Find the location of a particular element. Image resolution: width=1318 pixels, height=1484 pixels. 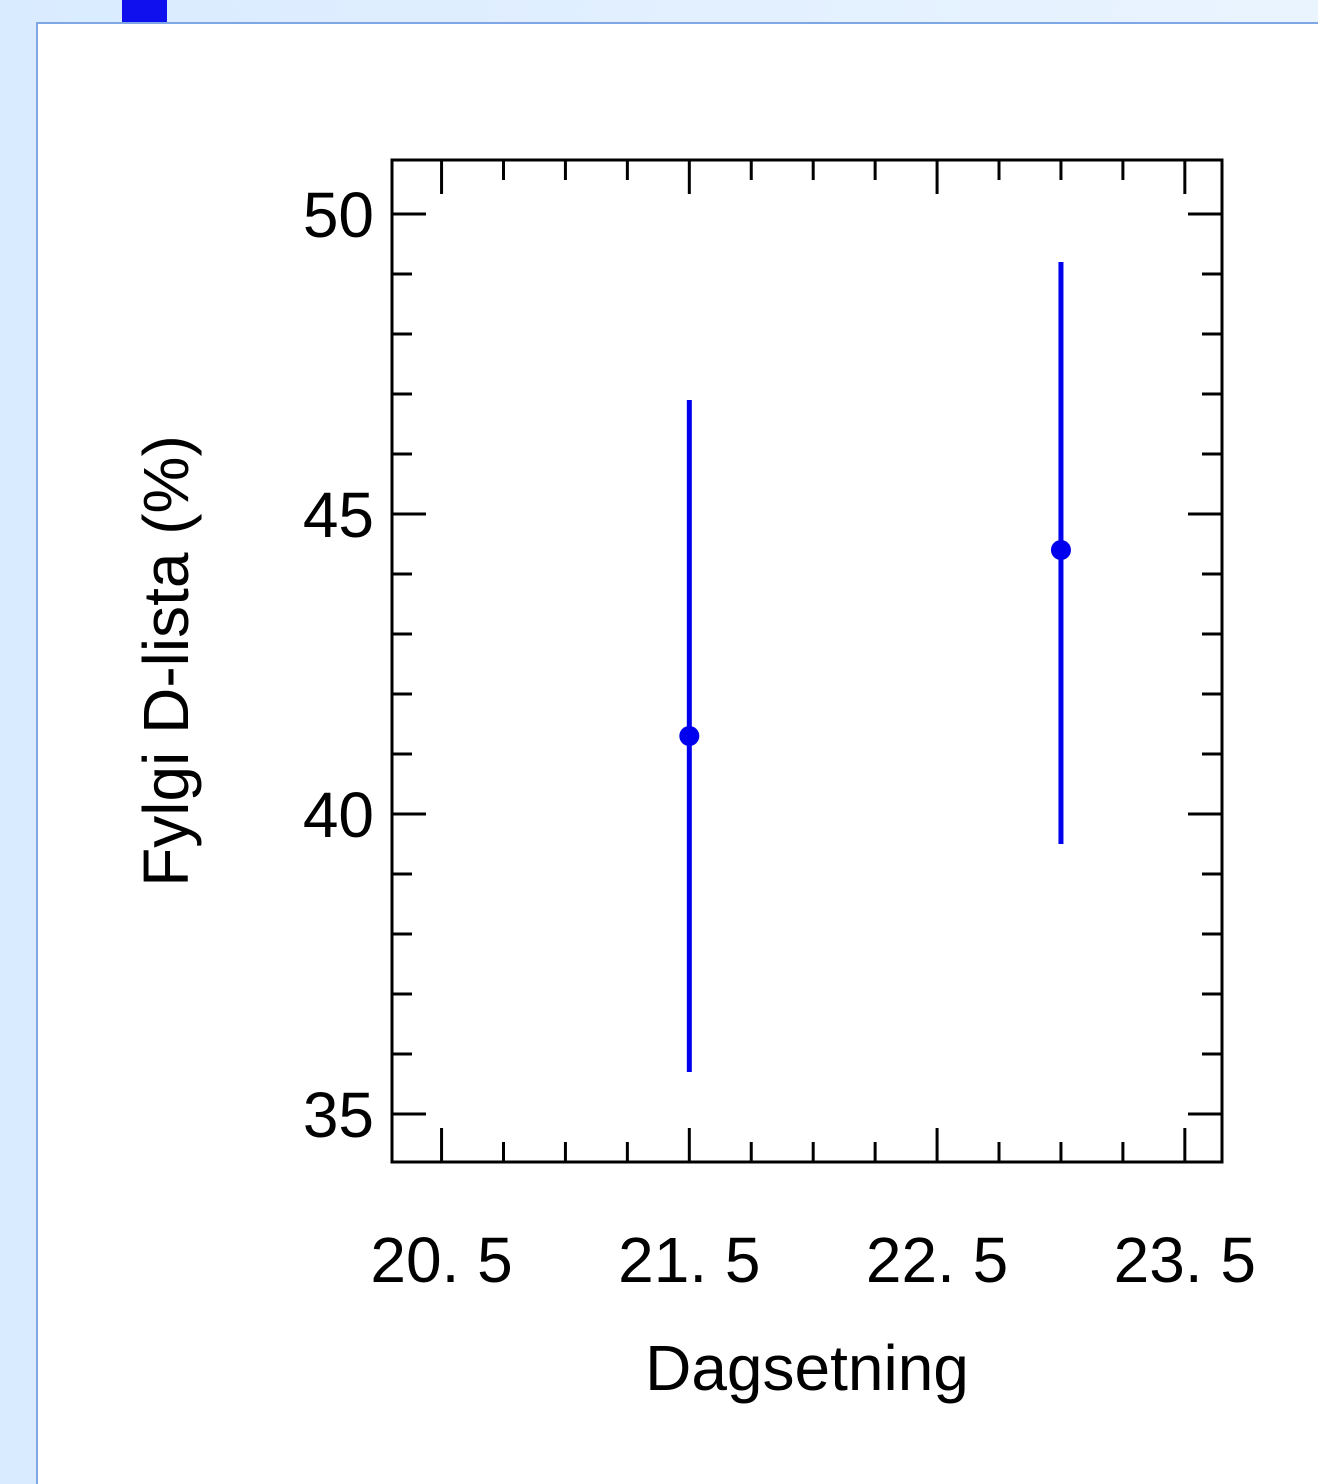

y-tick-label: 45 is located at coordinates (338, 515).